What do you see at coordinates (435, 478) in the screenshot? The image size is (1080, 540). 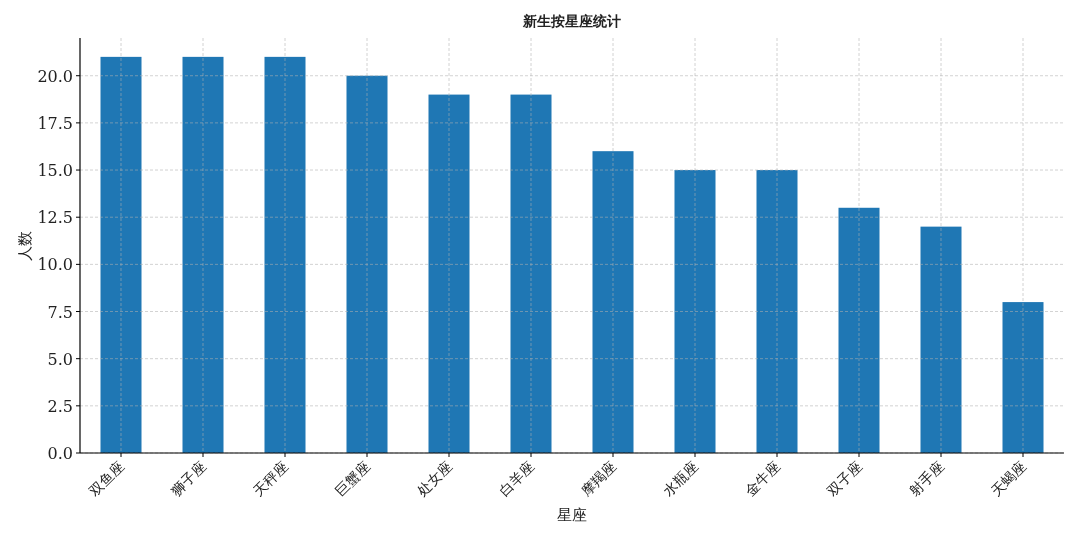 I see `x-tick-label: 处女座` at bounding box center [435, 478].